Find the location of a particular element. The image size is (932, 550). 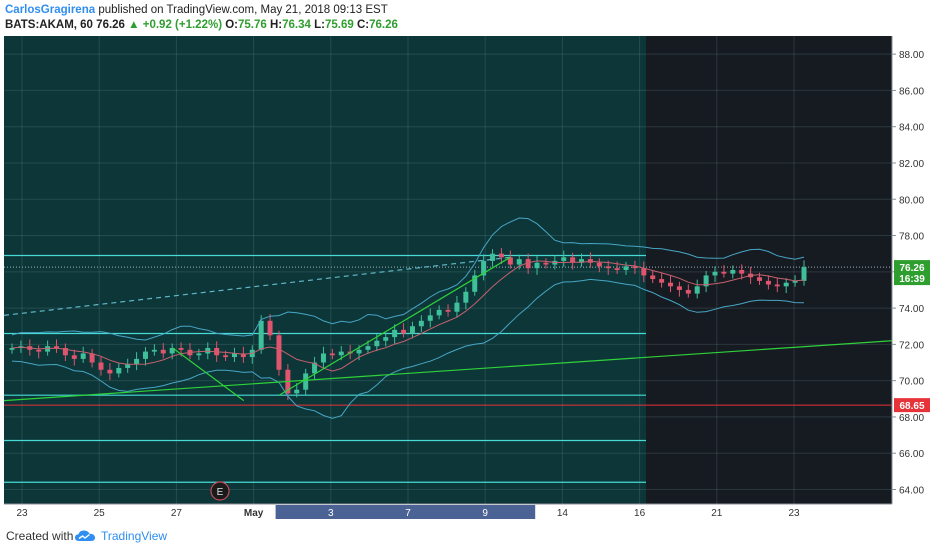

x-tick-label: 7 is located at coordinates (408, 513).